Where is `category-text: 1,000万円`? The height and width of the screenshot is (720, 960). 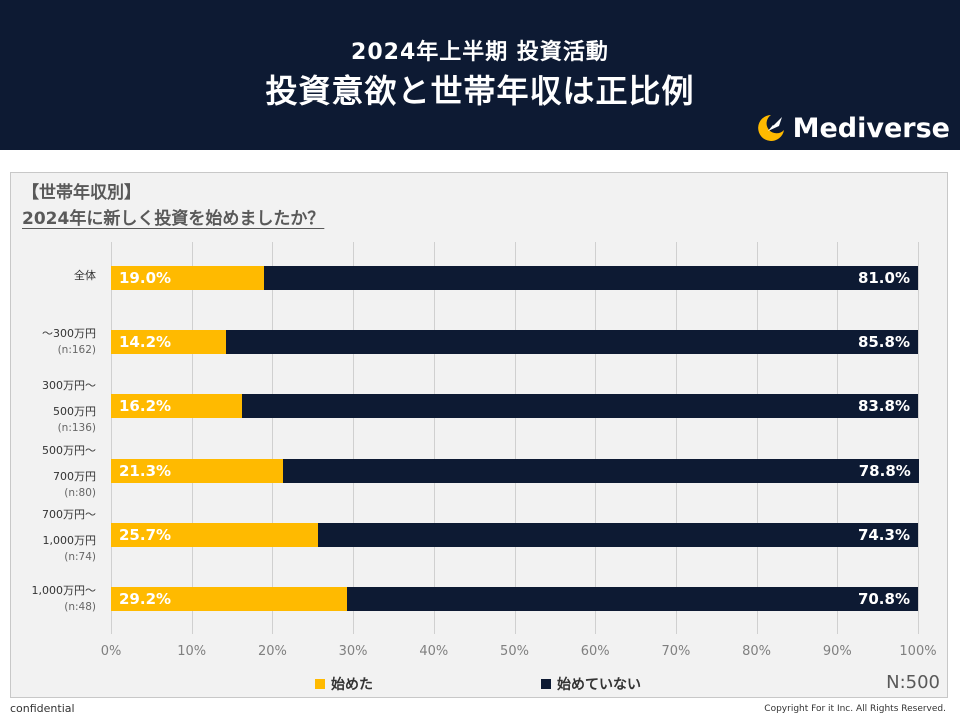
category-text: 1,000万円 is located at coordinates (69, 540).